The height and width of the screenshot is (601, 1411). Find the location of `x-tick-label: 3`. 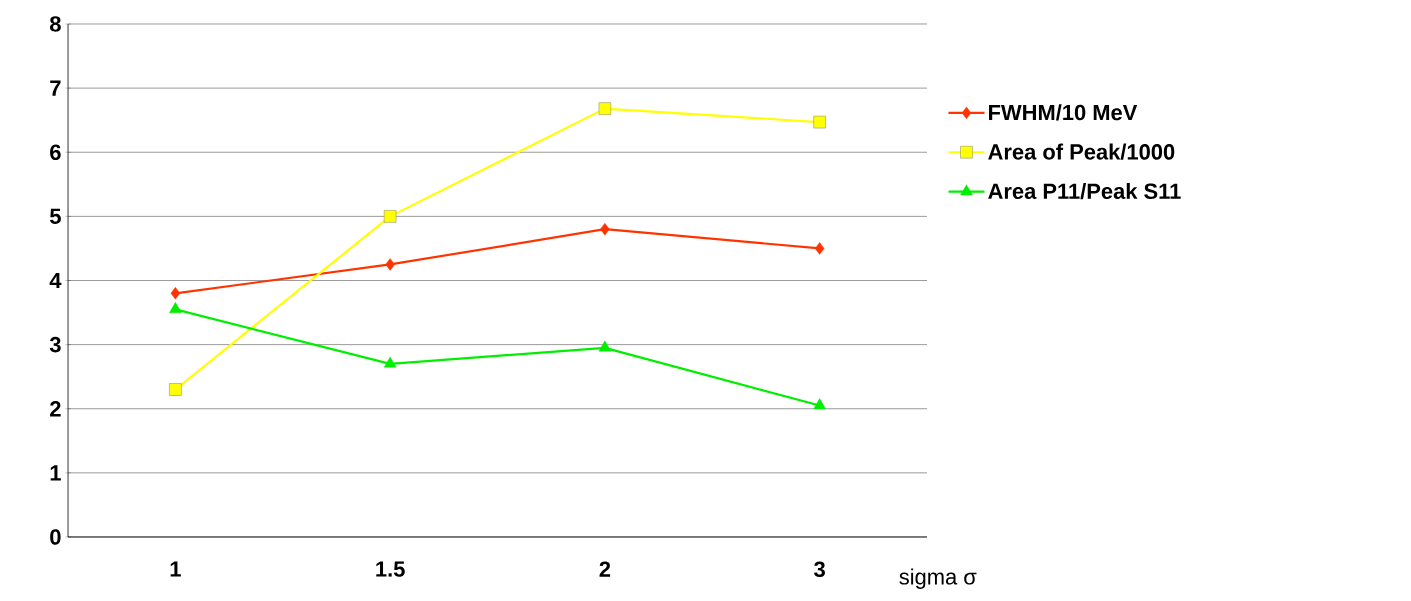

x-tick-label: 3 is located at coordinates (819, 569).